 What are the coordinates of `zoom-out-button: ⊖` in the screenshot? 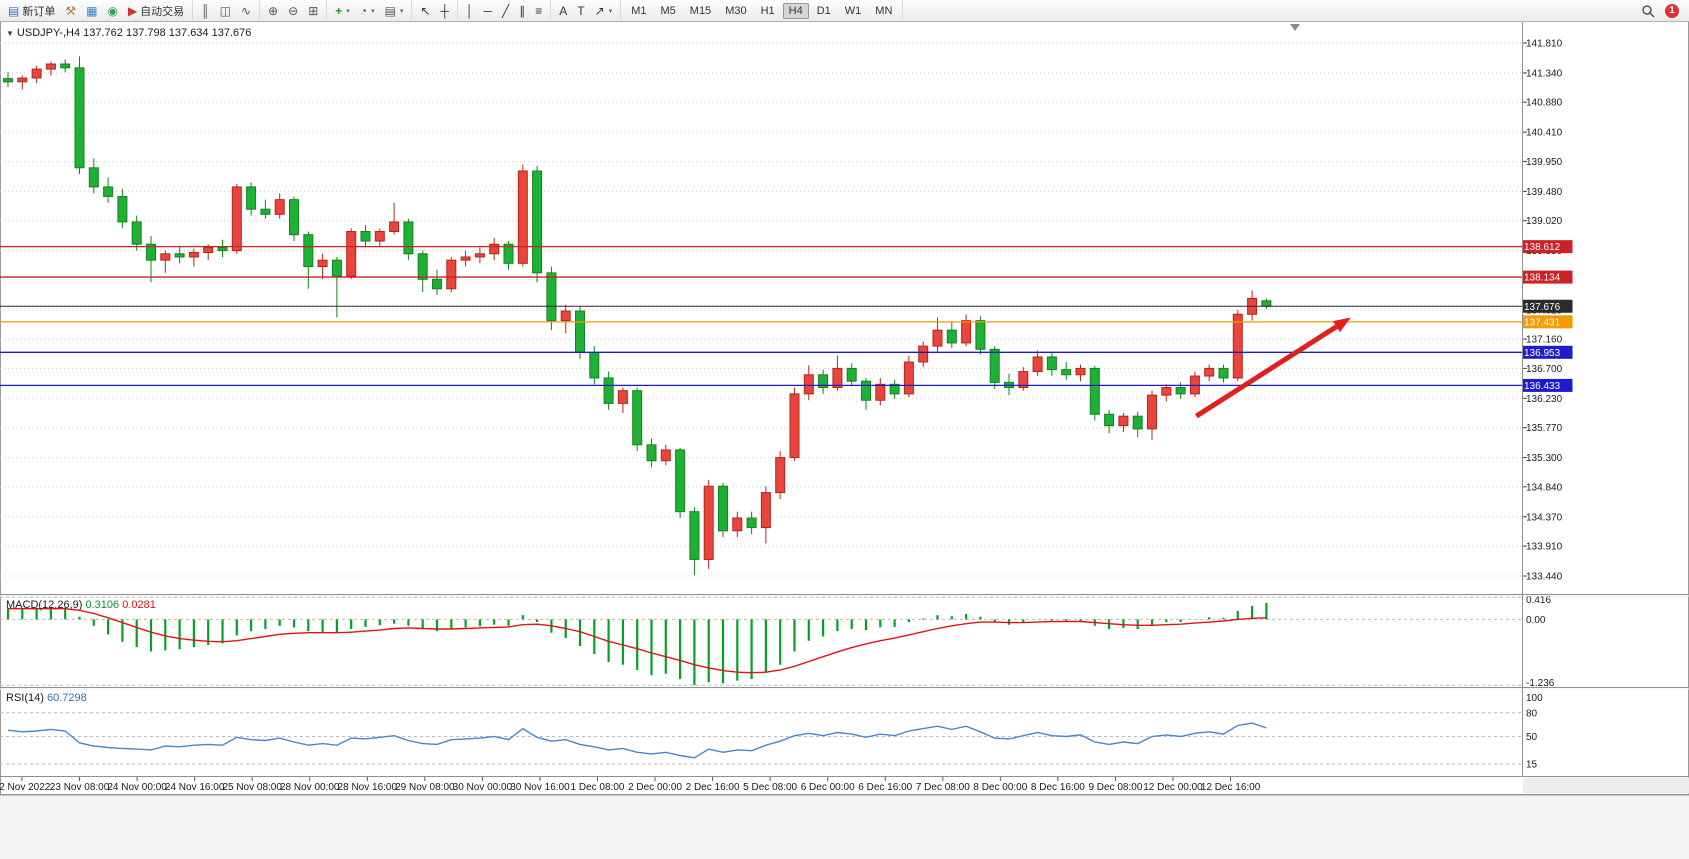 It's located at (293, 11).